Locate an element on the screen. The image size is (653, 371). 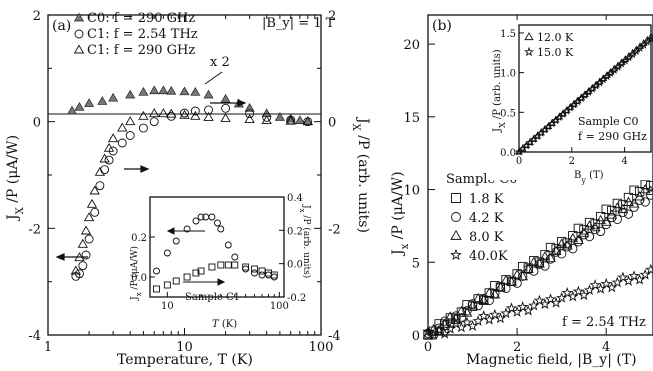
b-x-tick-label: 0 is located at coordinates (428, 347).